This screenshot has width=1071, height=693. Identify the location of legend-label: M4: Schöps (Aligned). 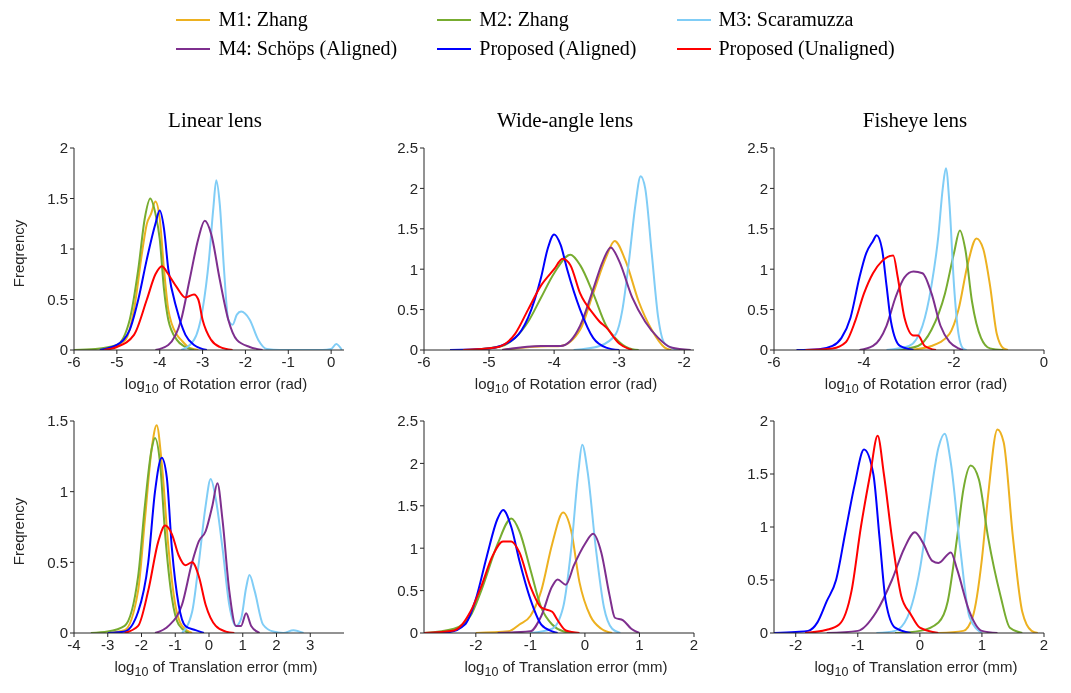
(308, 48).